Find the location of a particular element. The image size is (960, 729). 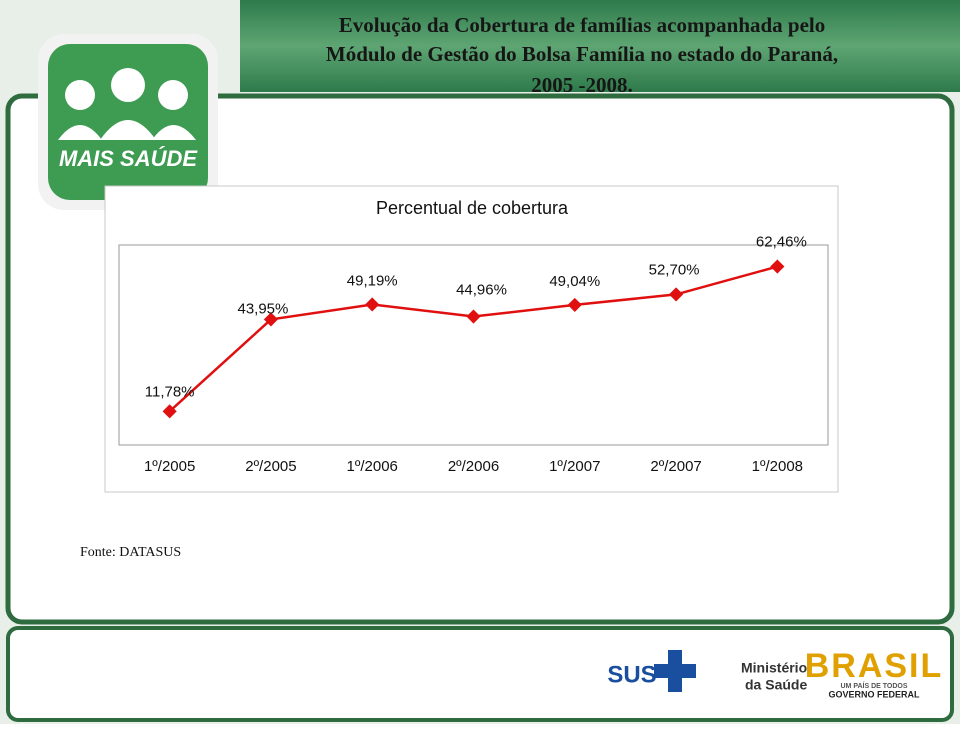

x-tick-label: 2º/2005 is located at coordinates (270, 466).